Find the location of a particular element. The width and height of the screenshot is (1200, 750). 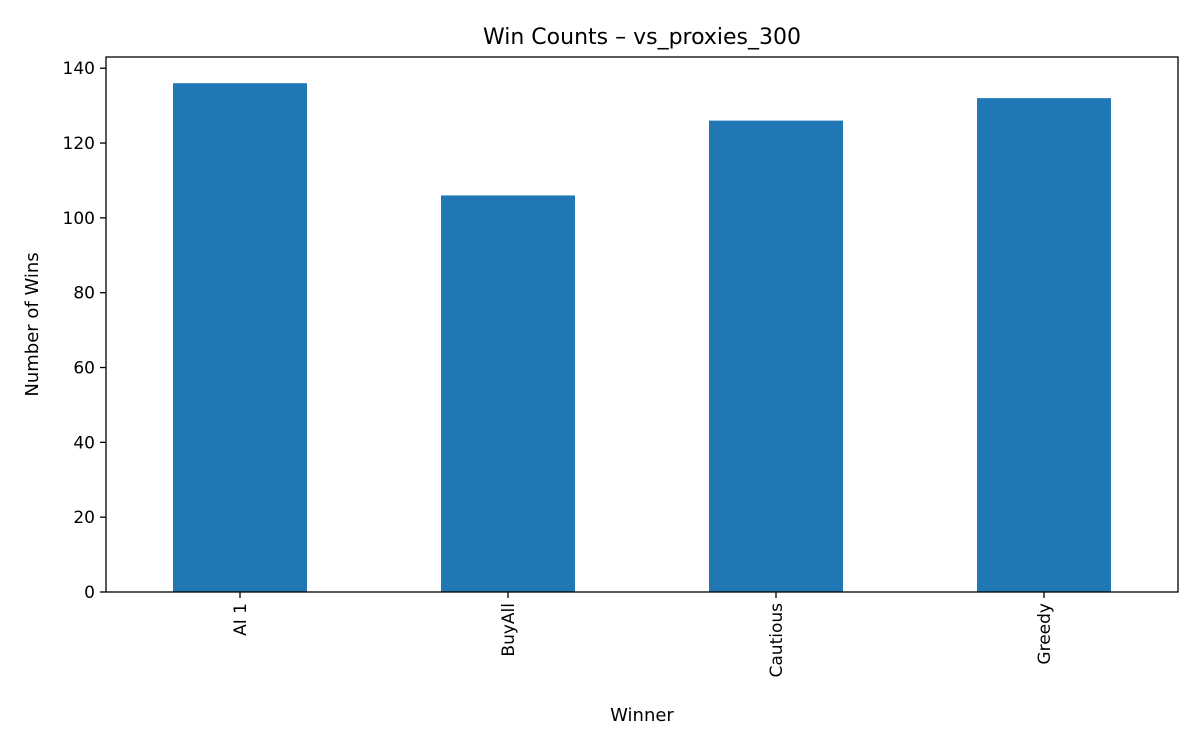

x-tick-label: BuyAll is located at coordinates (509, 630).